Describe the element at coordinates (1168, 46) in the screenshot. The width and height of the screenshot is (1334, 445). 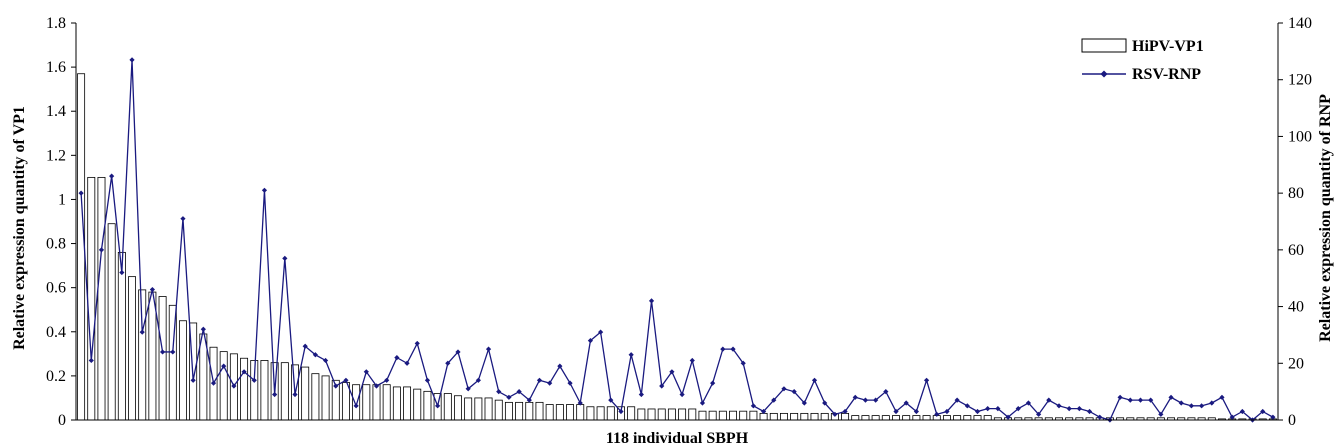
I see `legend-label-hipv-vp1: HiPV-VP1` at that location.